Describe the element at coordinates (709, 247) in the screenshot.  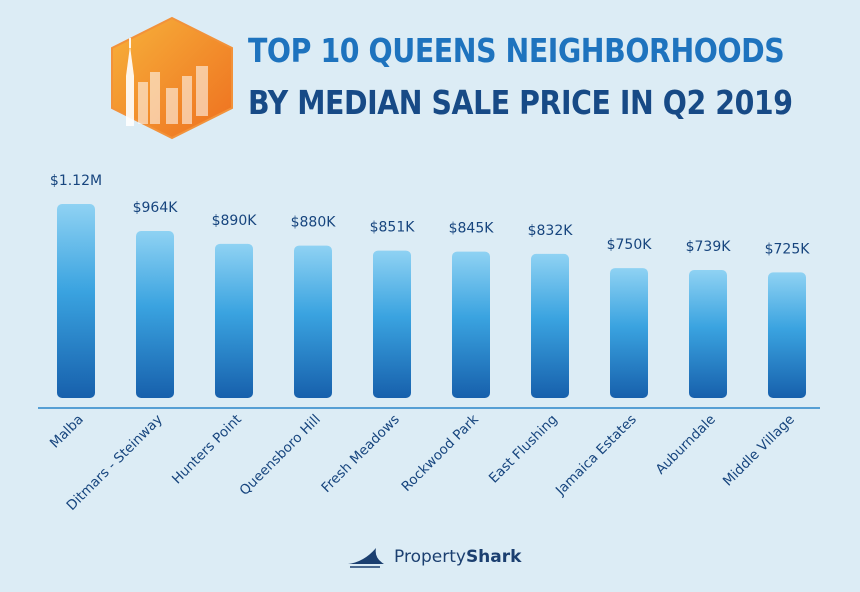
I see `value-label-8: $739K` at that location.